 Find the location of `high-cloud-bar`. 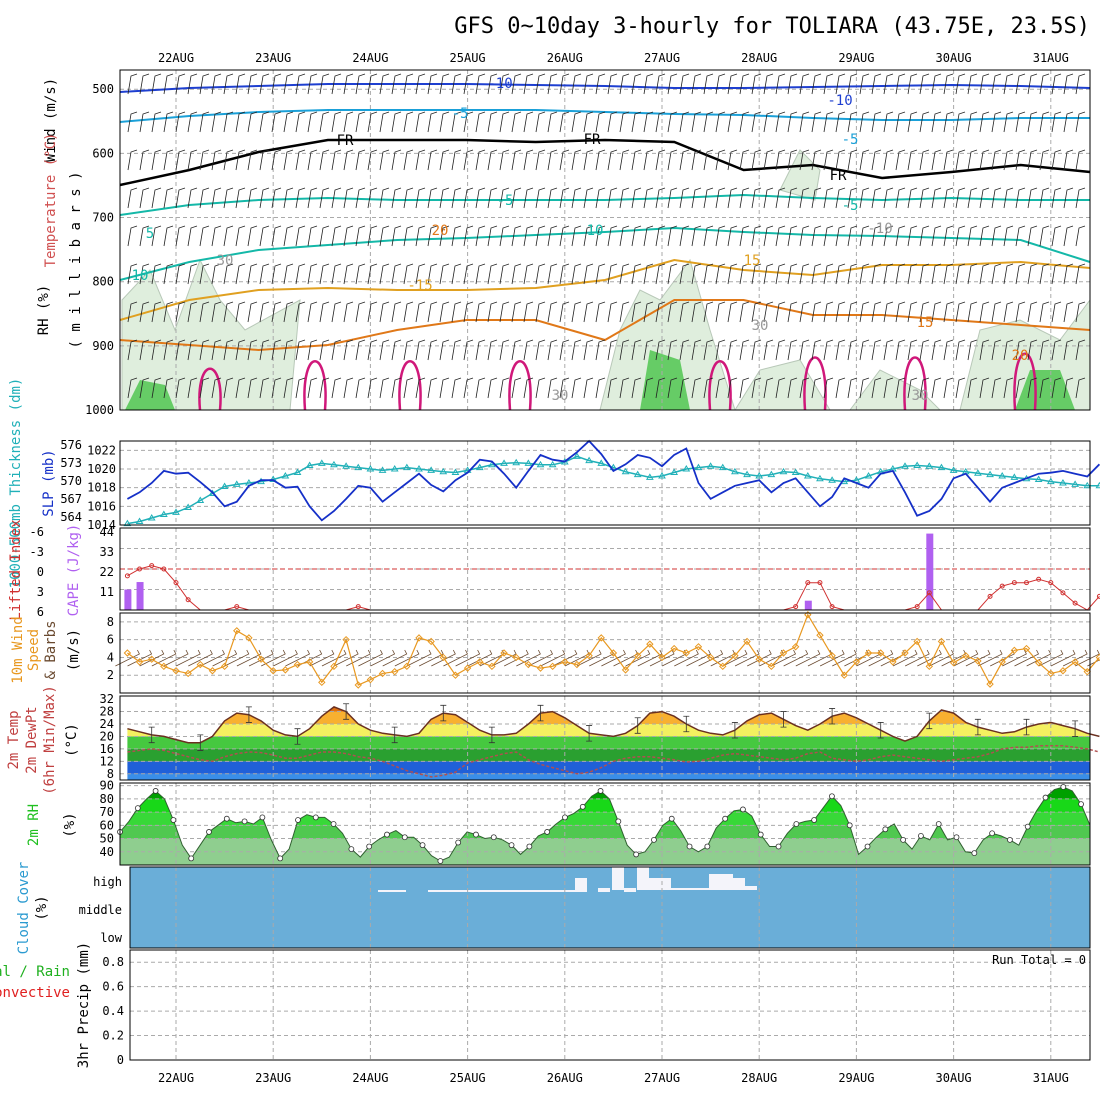

high-cloud-bar is located at coordinates (618, 878).